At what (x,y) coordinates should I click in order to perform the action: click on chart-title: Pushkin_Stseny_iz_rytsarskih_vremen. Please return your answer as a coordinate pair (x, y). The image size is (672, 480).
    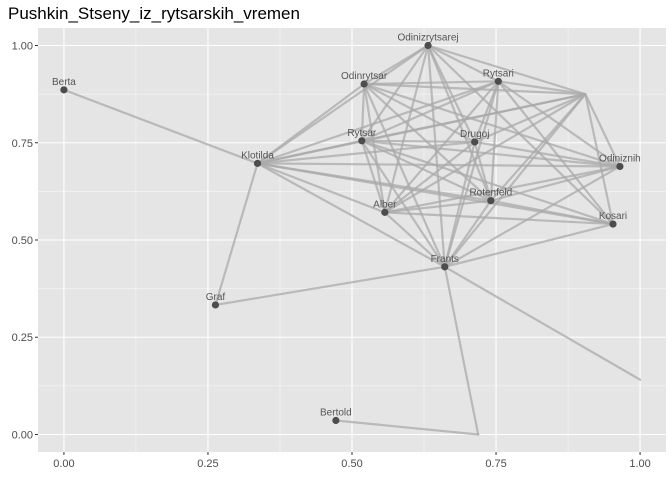
    Looking at the image, I should click on (154, 13).